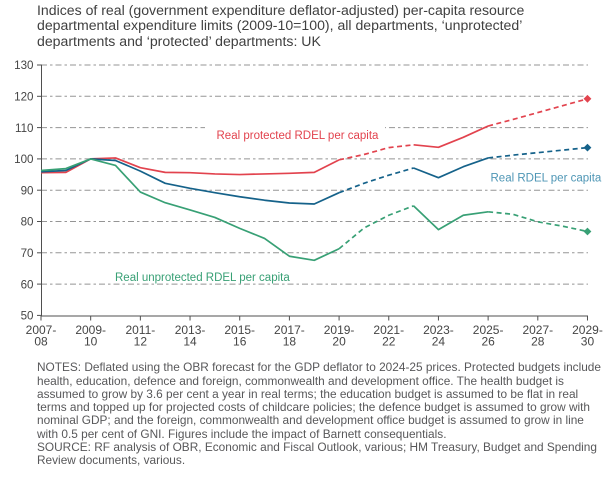 Image resolution: width=614 pixels, height=485 pixels. What do you see at coordinates (388, 330) in the screenshot?
I see `svg-text: 2021-` at bounding box center [388, 330].